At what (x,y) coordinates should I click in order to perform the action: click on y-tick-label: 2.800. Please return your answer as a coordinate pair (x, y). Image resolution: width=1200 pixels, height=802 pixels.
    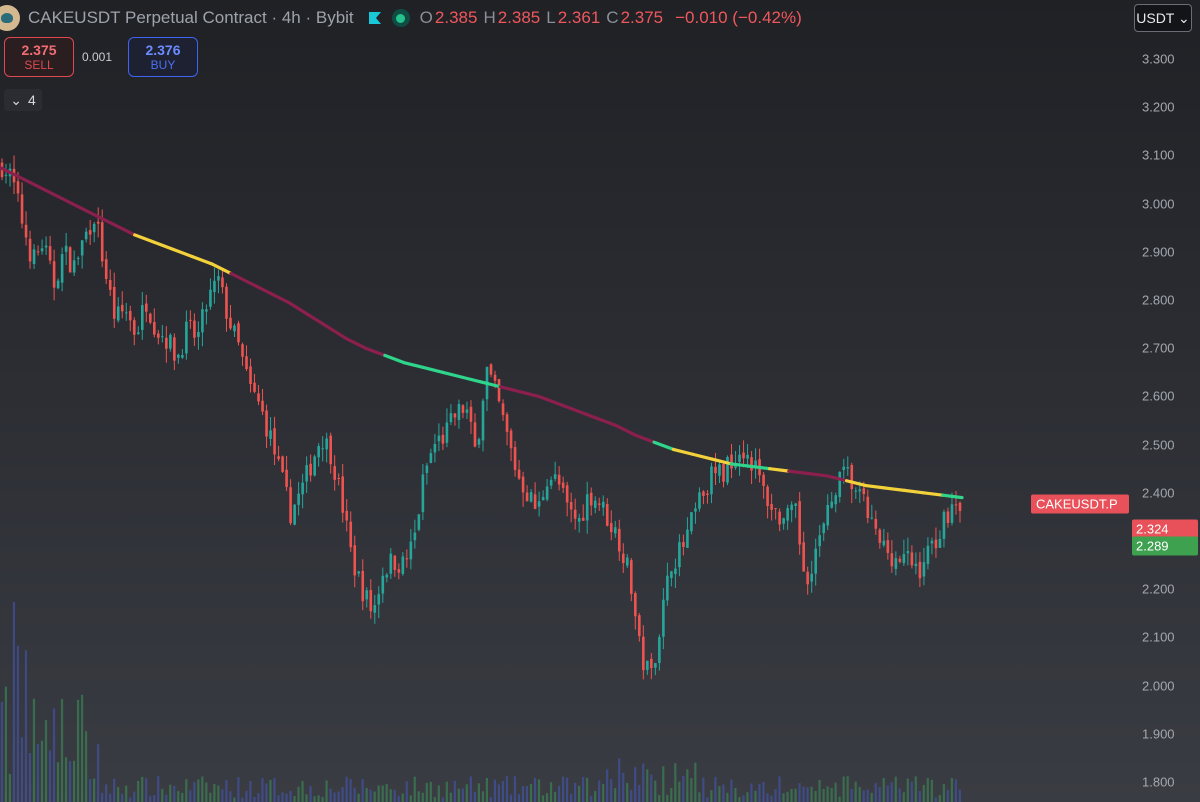
    Looking at the image, I should click on (1158, 300).